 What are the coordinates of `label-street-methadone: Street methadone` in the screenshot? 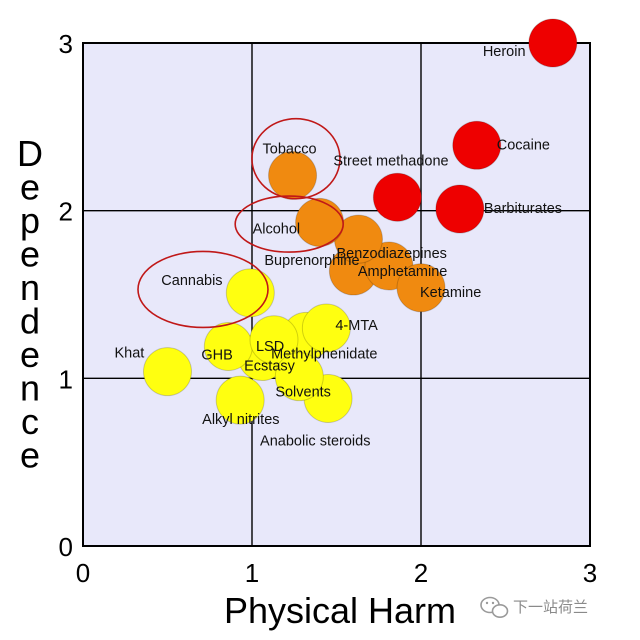 It's located at (390, 161).